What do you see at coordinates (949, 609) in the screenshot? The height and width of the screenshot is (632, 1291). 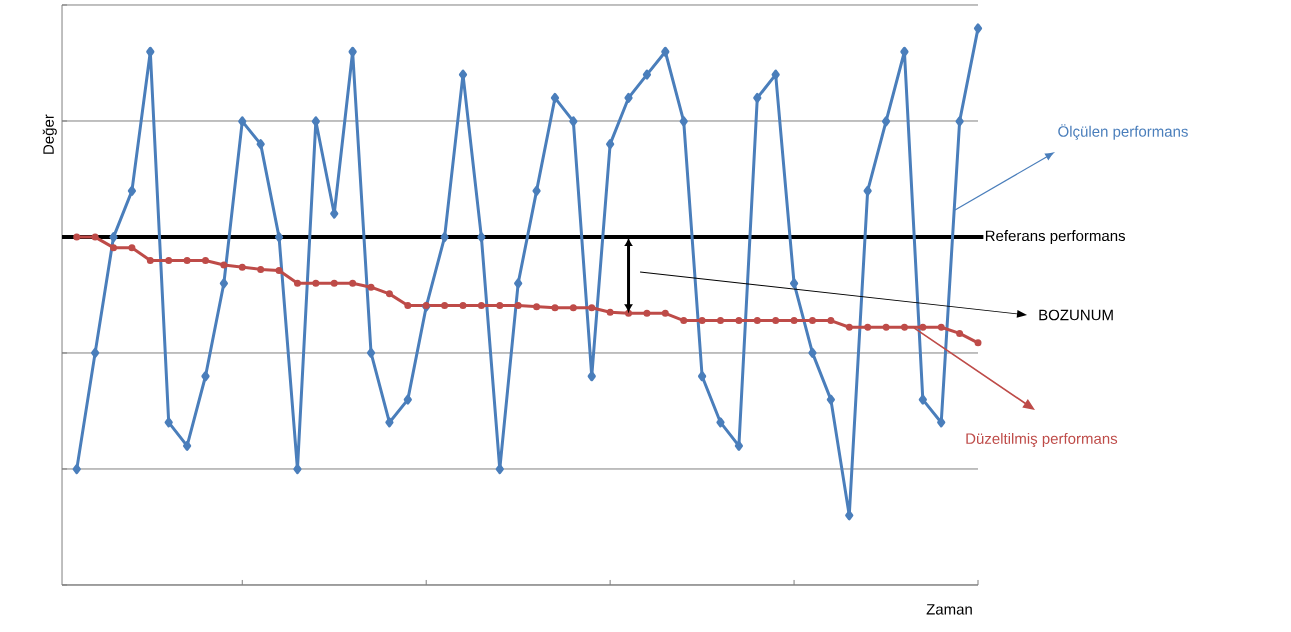 I see `x-axis-title: Zaman` at bounding box center [949, 609].